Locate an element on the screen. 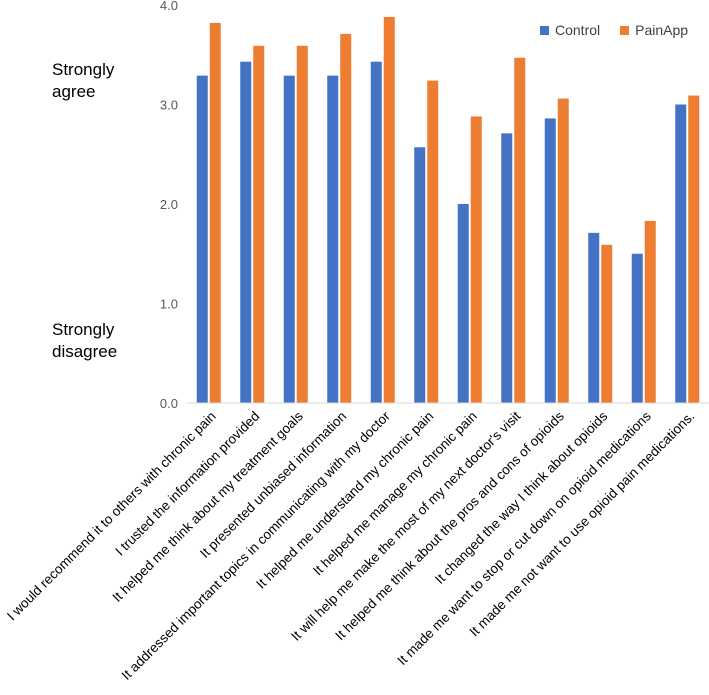 Image resolution: width=709 pixels, height=695 pixels. y-tick-label: 1.0 is located at coordinates (169, 304).